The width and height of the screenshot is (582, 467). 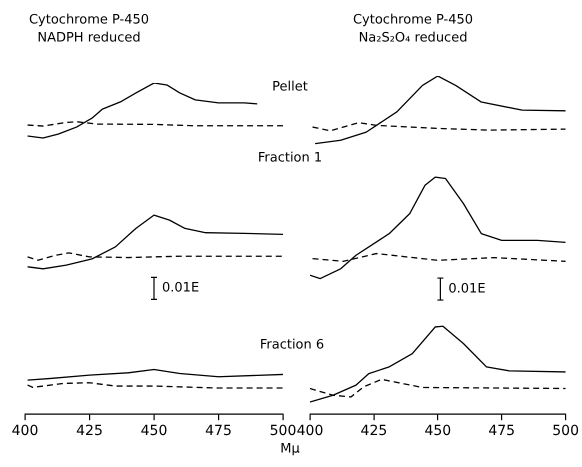 What do you see at coordinates (290, 158) in the screenshot?
I see `annotation: Fraction 1` at bounding box center [290, 158].